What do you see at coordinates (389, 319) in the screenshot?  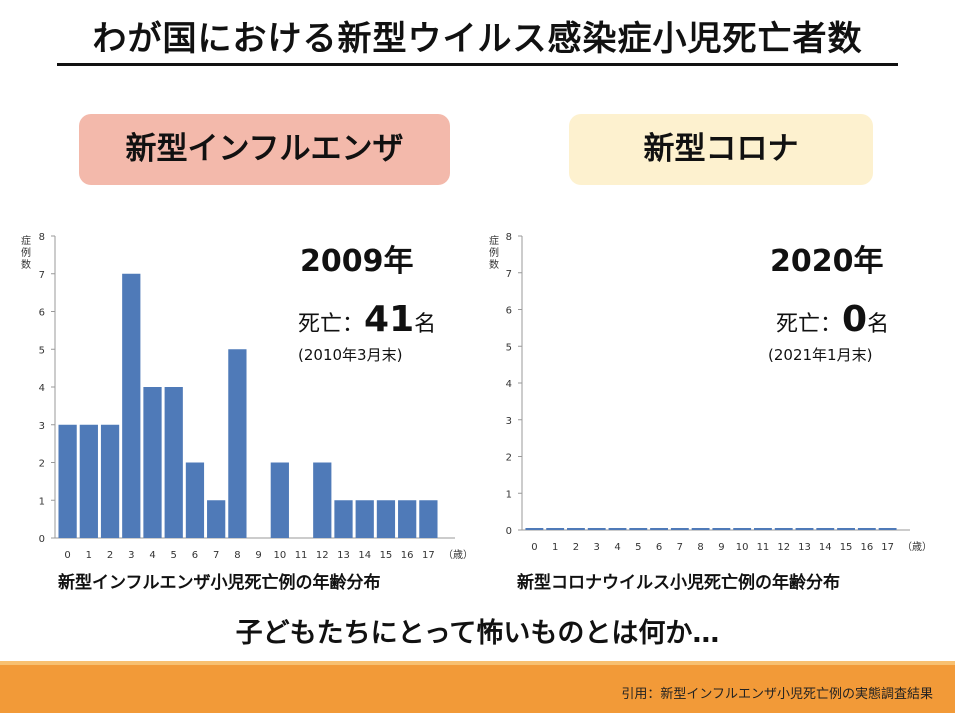 I see `flu-death-number: 41` at bounding box center [389, 319].